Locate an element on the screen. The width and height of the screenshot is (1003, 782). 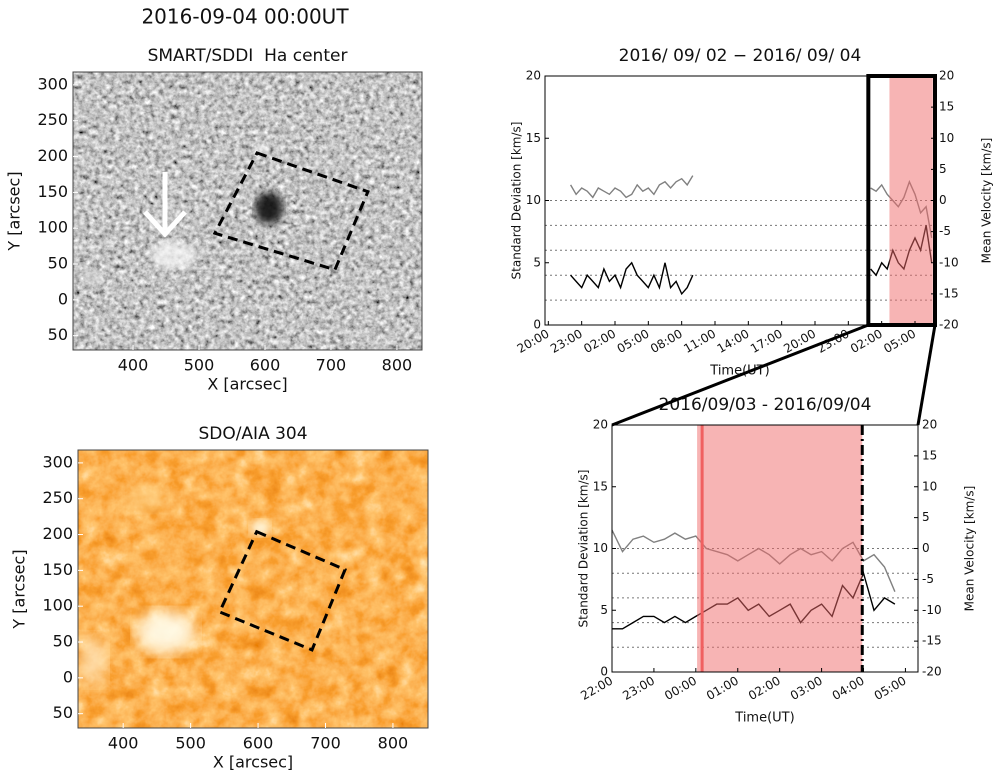
chart-title: 2016/09/03 - 2016/09/04 is located at coordinates (765, 405).